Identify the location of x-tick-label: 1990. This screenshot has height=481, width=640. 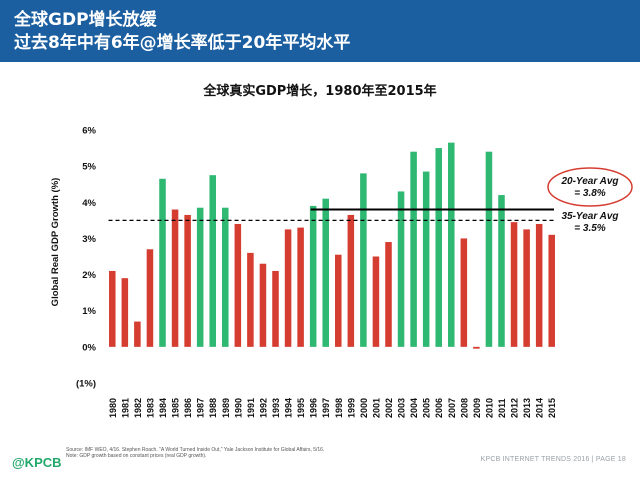
(238, 408).